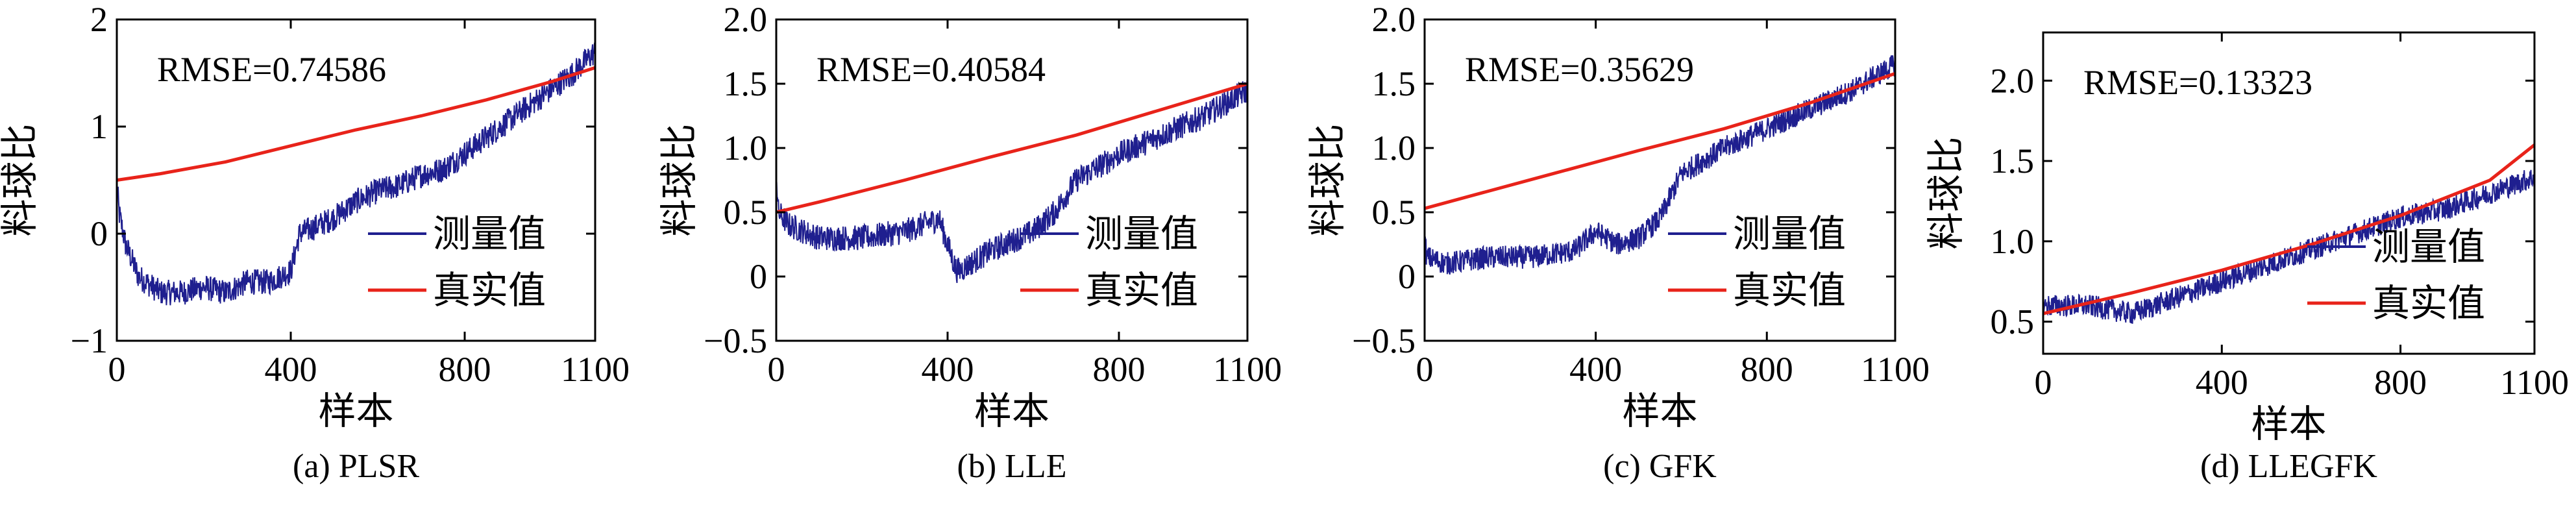 This screenshot has height=505, width=2576. What do you see at coordinates (2288, 467) in the screenshot?
I see `panel-caption: (d) LLEGFK` at bounding box center [2288, 467].